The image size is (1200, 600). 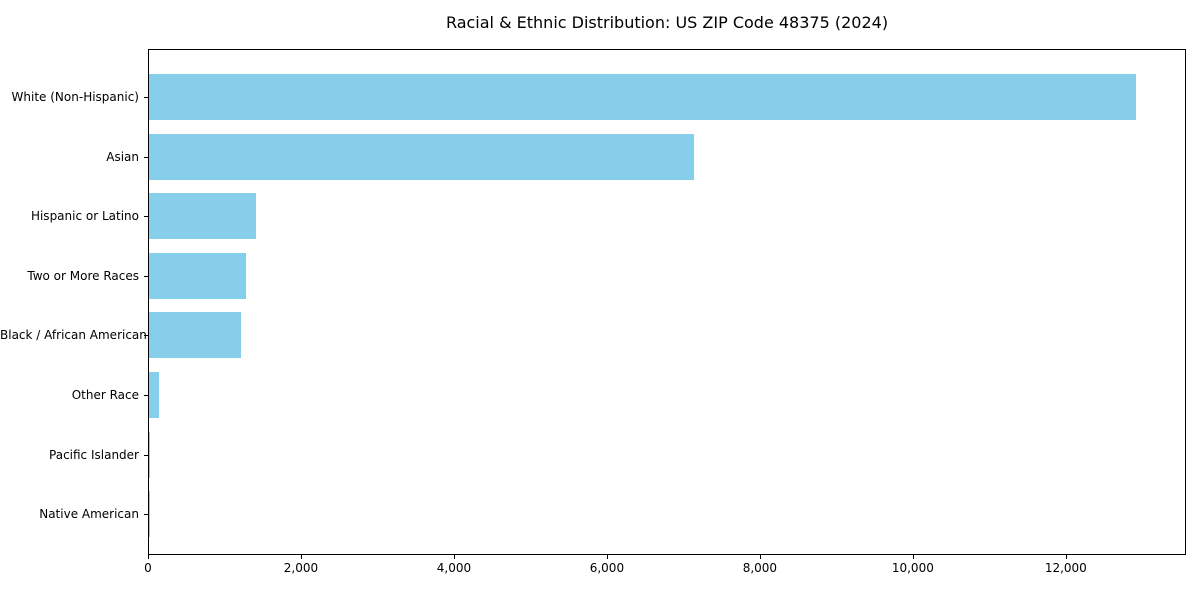 I want to click on y-axis-label: Black / African American, so click(x=73, y=335).